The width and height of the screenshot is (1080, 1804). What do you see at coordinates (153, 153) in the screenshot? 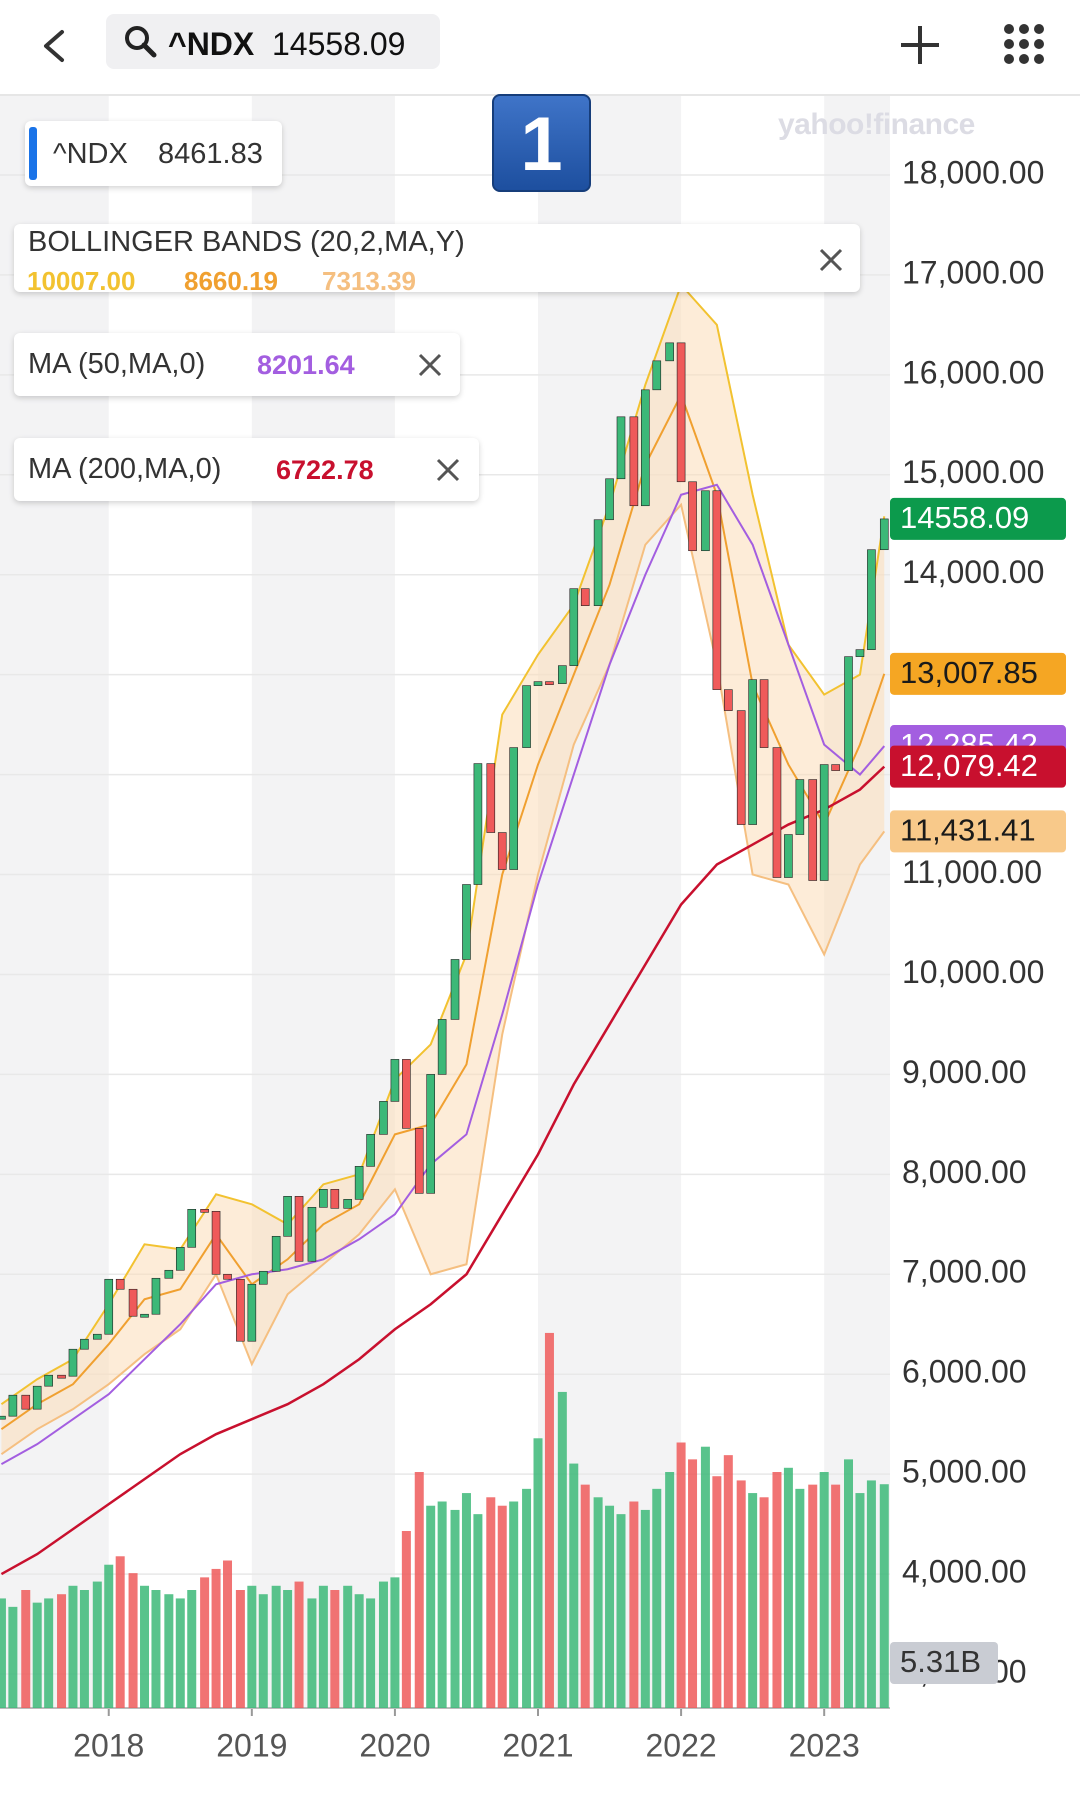
I see `symbol-chip: ^NDX 8461.83` at bounding box center [153, 153].